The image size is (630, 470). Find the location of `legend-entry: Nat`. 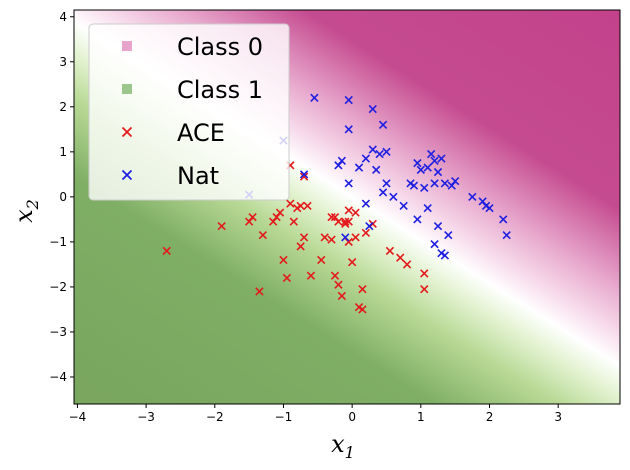

legend-entry: Nat is located at coordinates (170, 176).